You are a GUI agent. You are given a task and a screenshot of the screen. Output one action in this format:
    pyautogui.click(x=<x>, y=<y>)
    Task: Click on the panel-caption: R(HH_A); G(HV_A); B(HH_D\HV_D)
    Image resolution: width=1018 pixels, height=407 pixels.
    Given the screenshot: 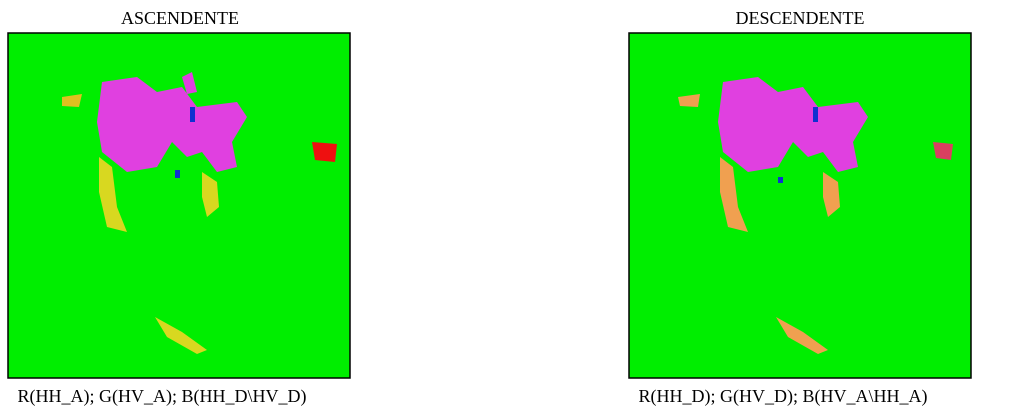 What is the action you would take?
    pyautogui.click(x=162, y=396)
    